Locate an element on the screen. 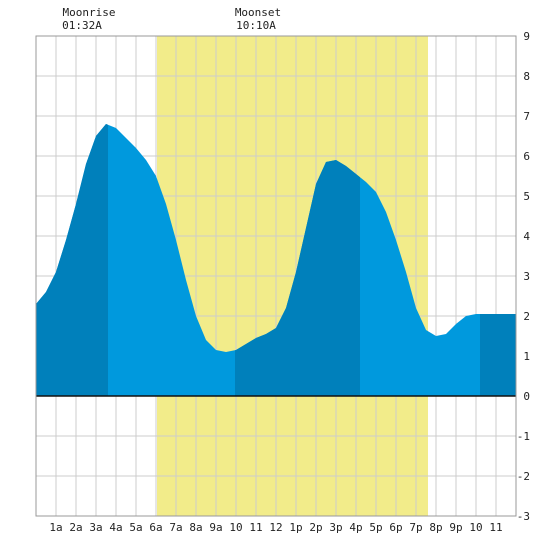 The height and width of the screenshot is (550, 550). y-tick-label: 9 is located at coordinates (526, 36).